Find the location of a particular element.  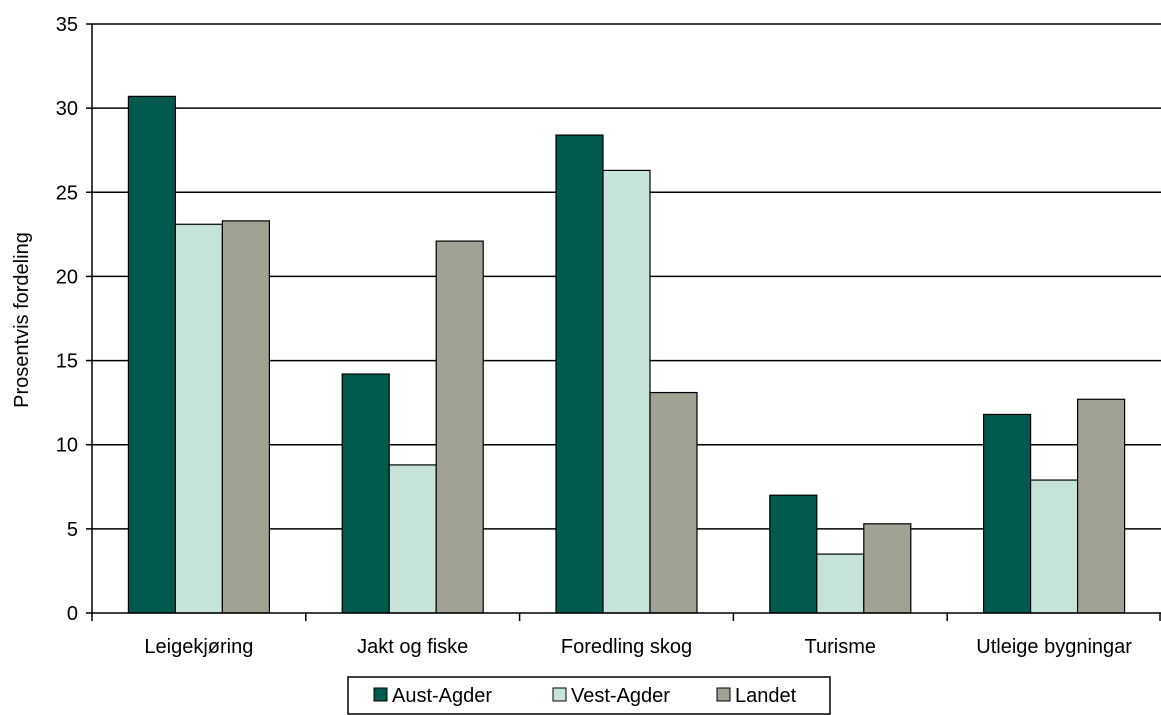

y-tick-label: 25 is located at coordinates (67, 193).